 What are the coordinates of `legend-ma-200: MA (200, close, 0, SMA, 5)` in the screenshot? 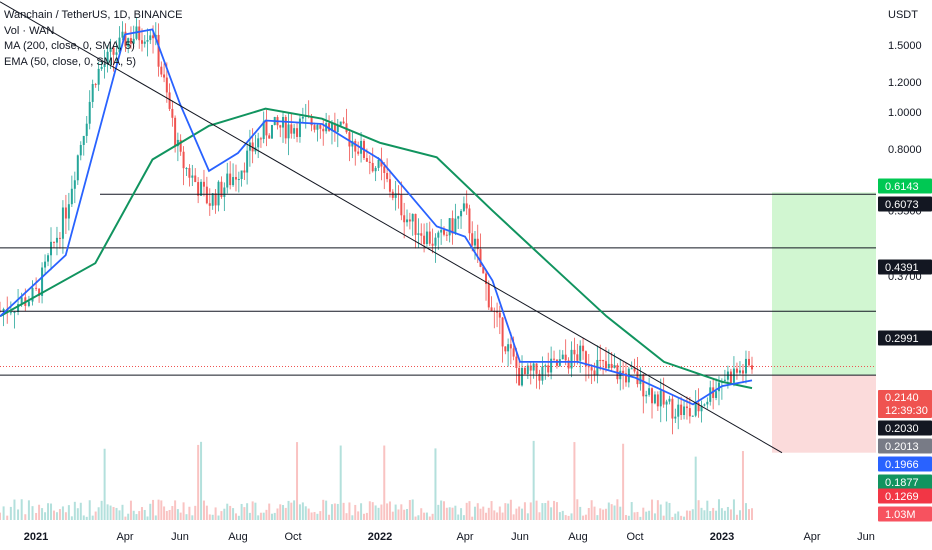 It's located at (69, 46).